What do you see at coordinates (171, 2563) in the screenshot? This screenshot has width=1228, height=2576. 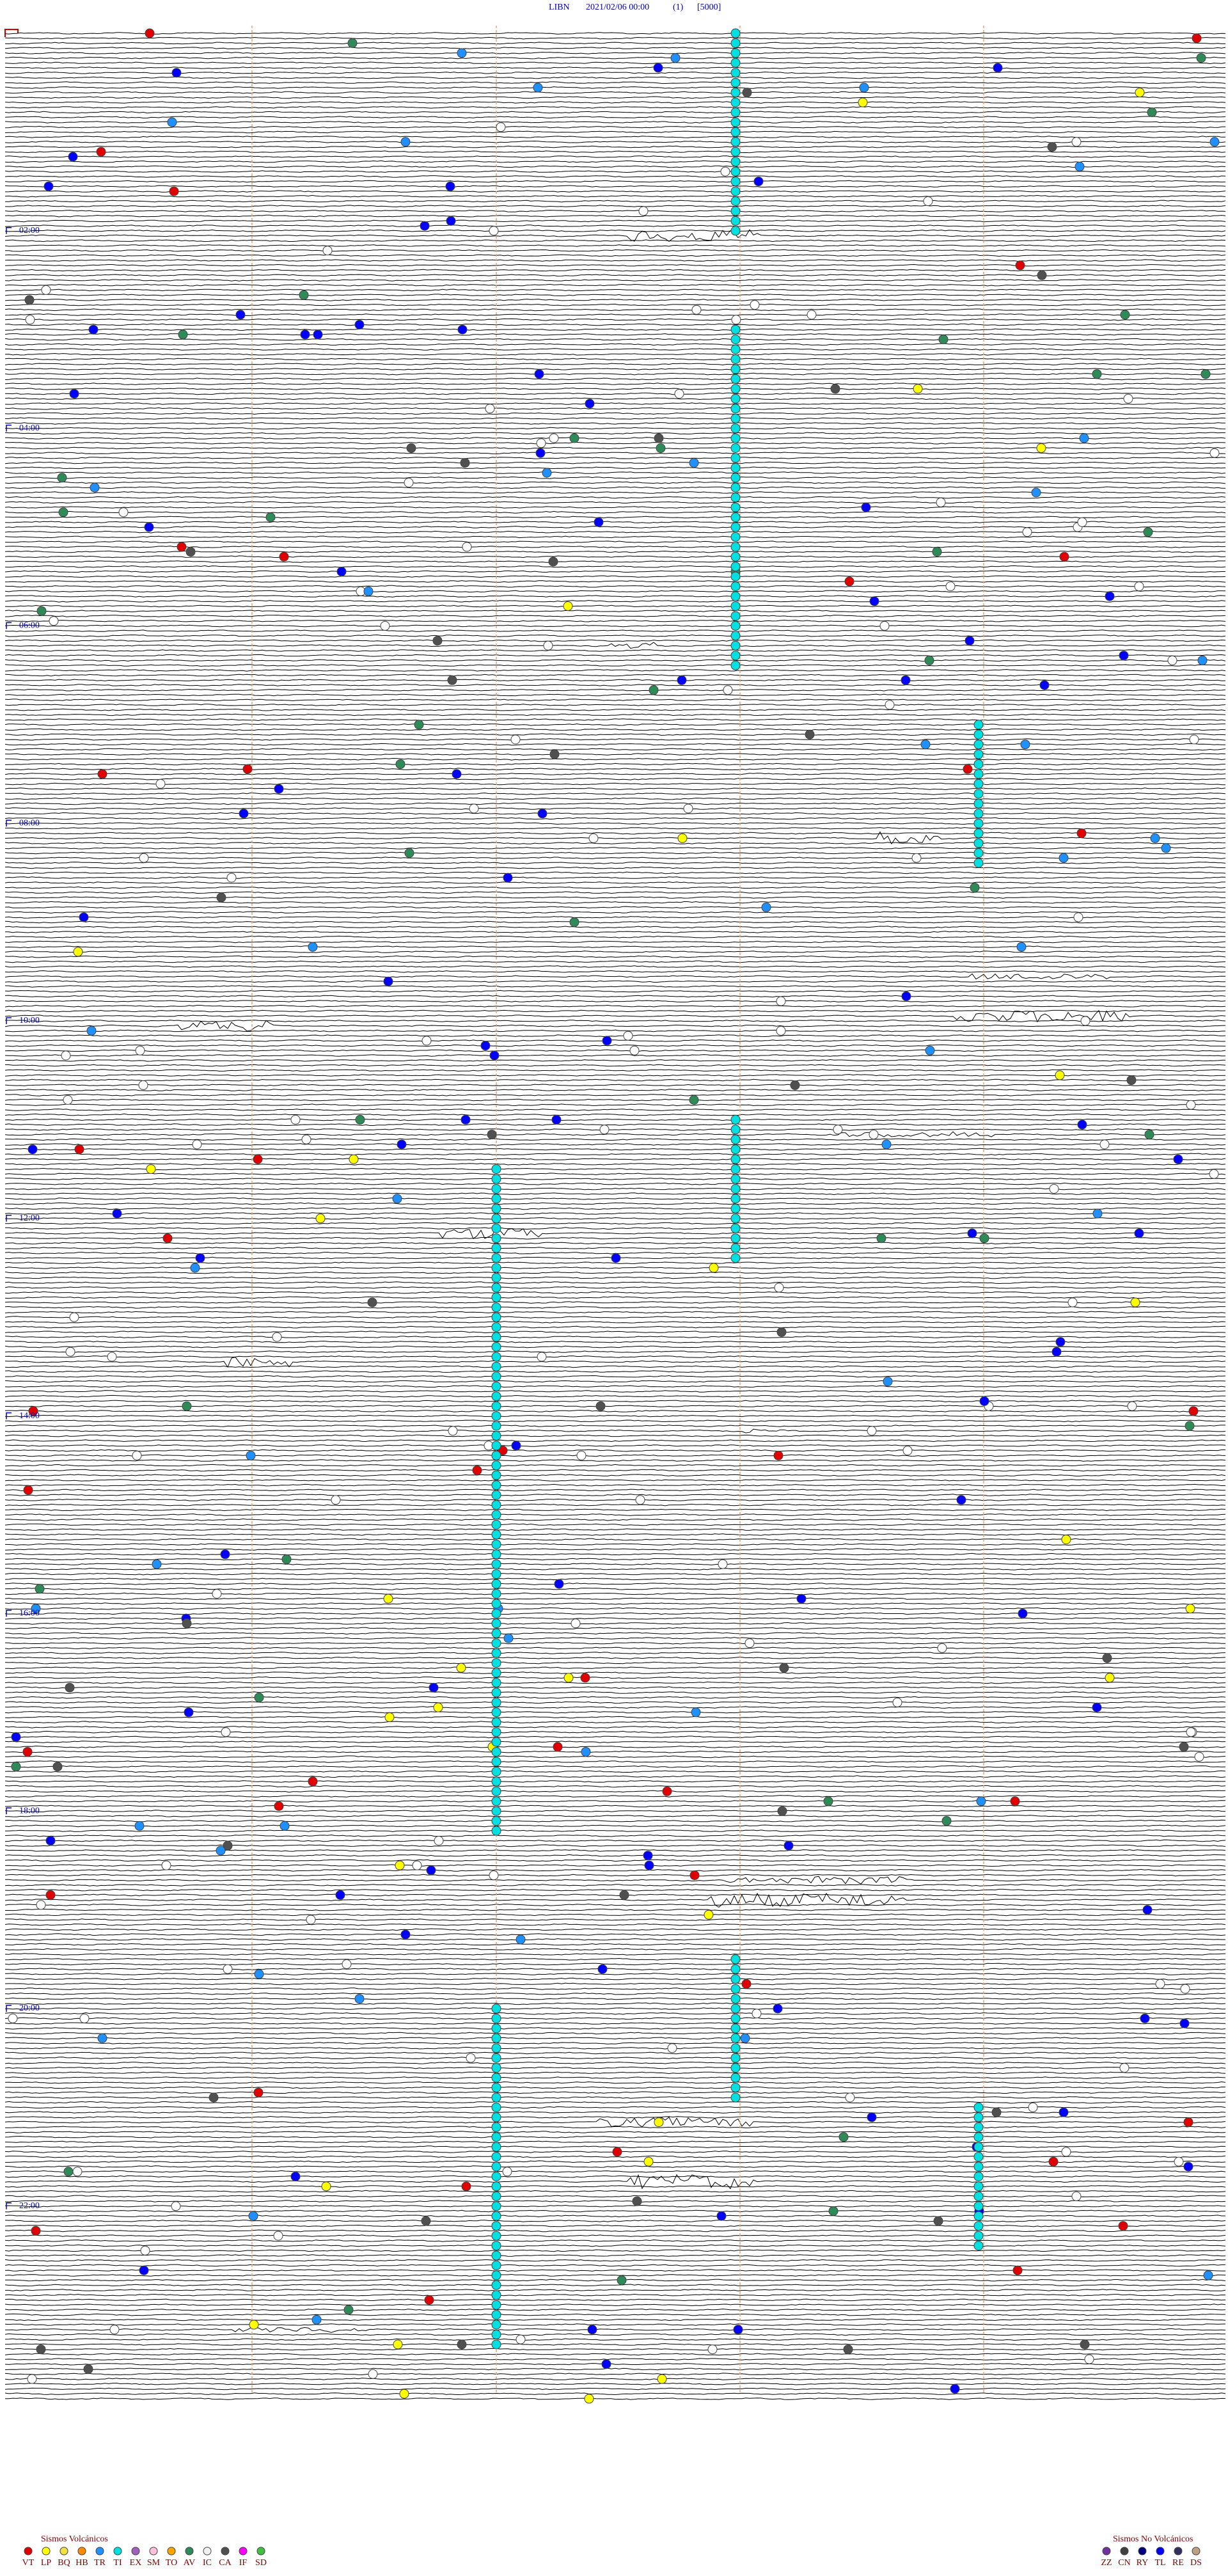 I see `legend-label: TO` at bounding box center [171, 2563].